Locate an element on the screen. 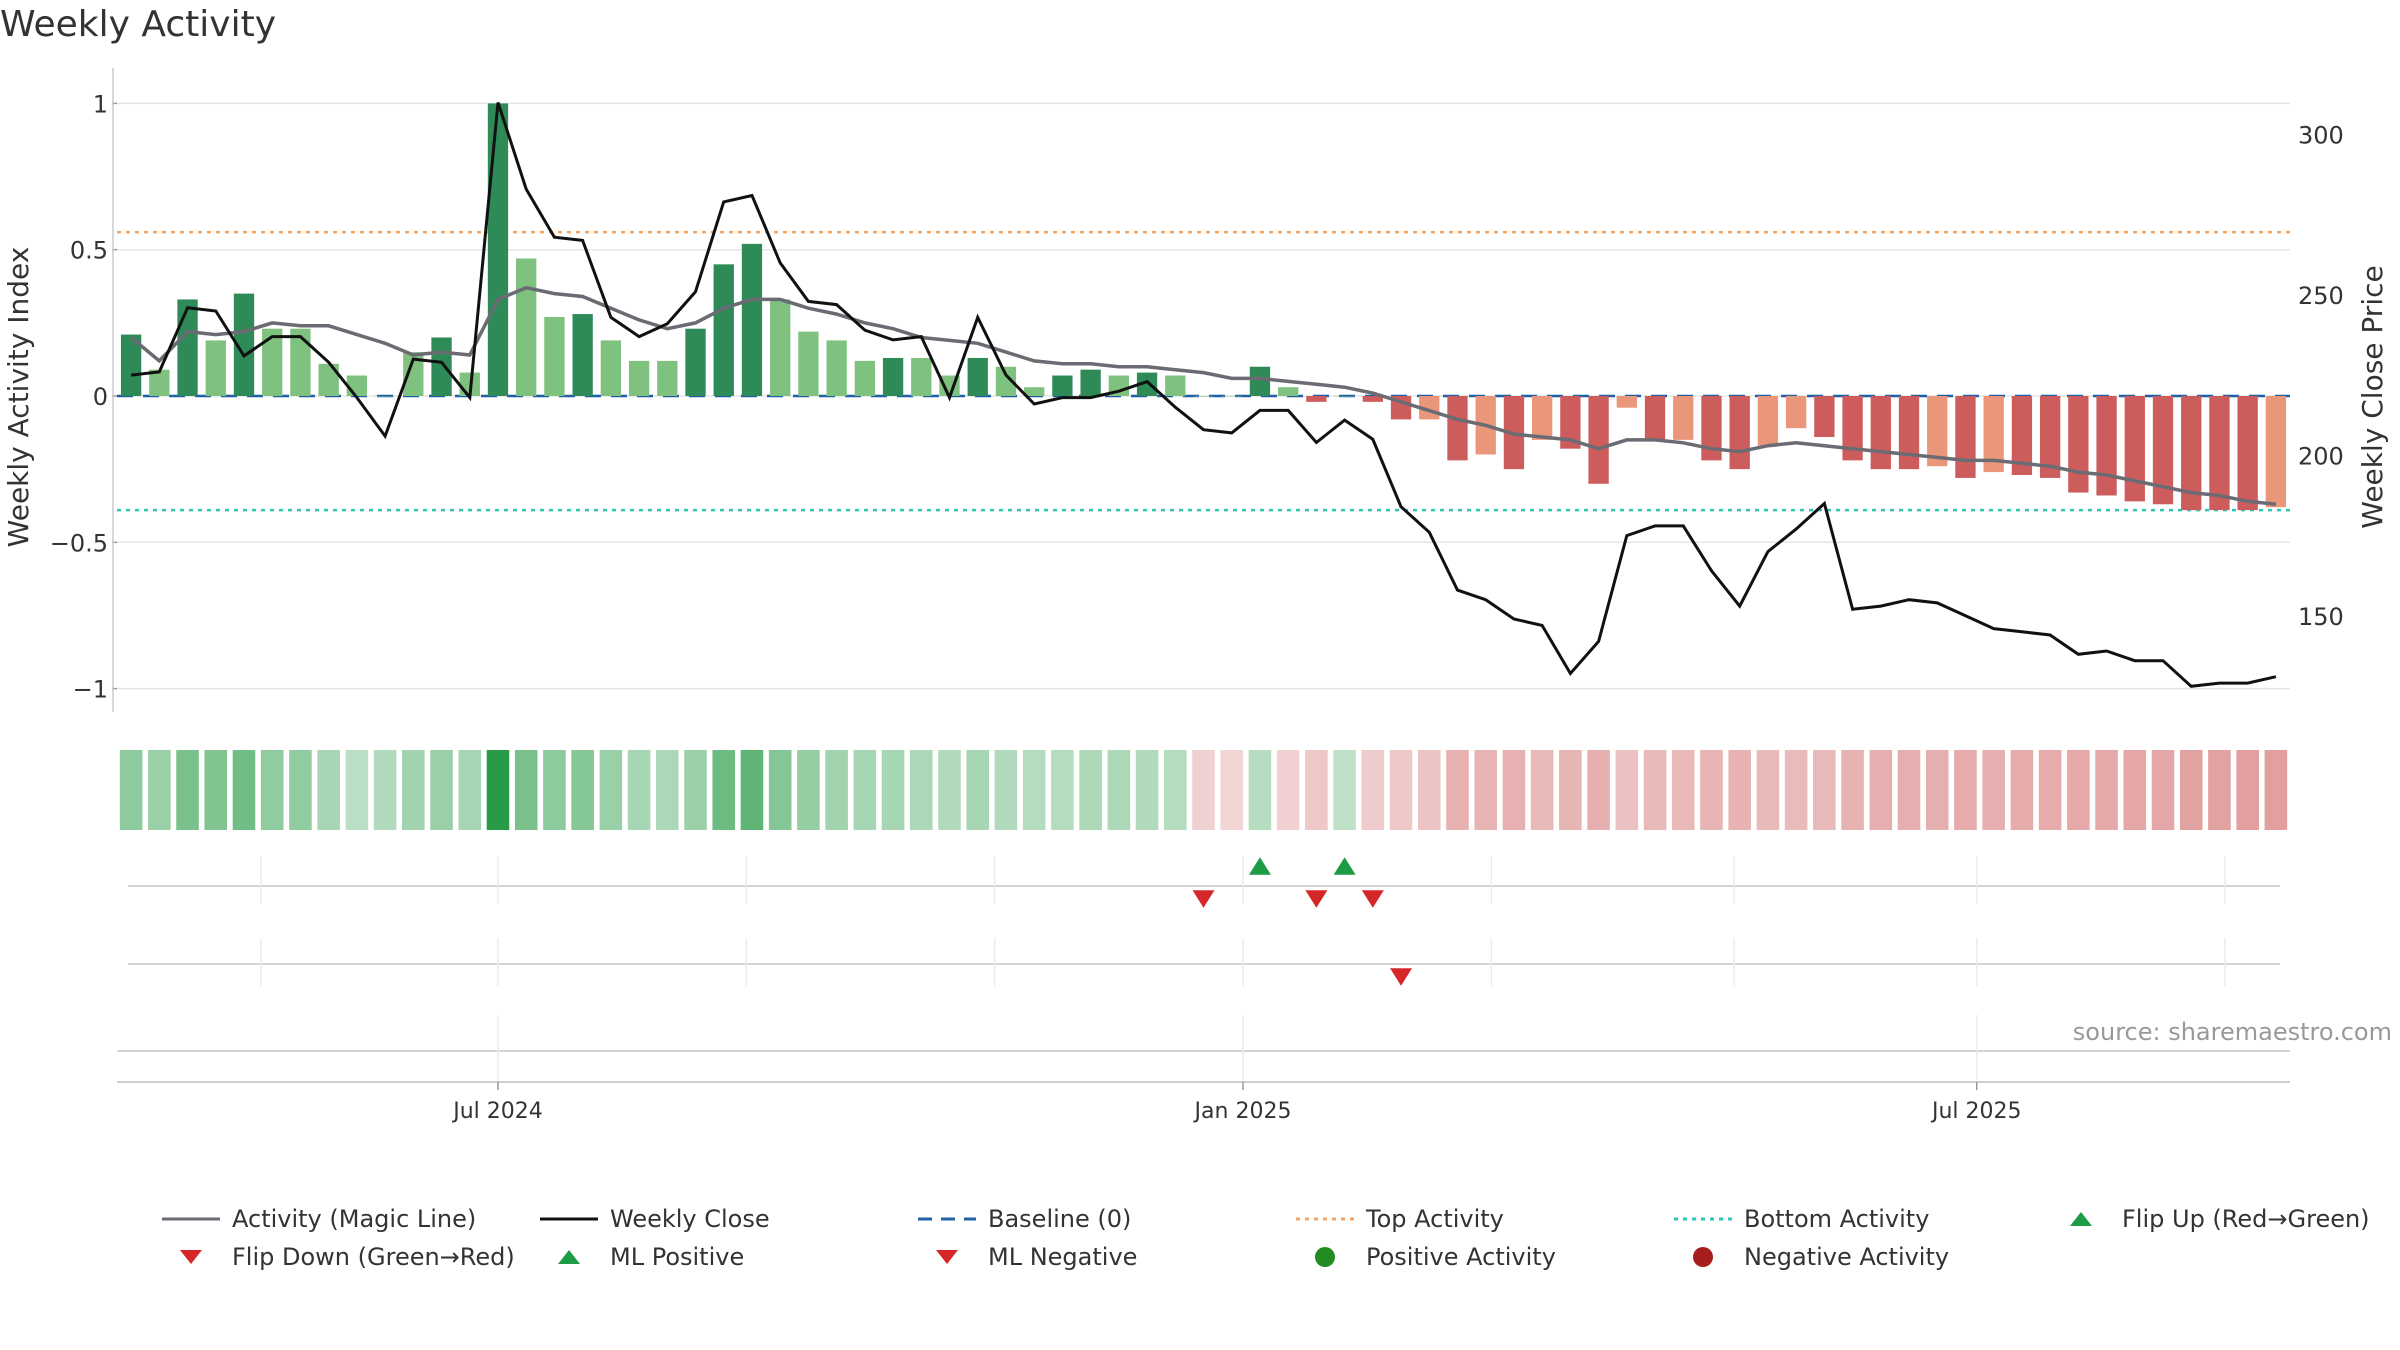 This screenshot has height=1350, width=2400. heat-strip is located at coordinates (1203, 790).